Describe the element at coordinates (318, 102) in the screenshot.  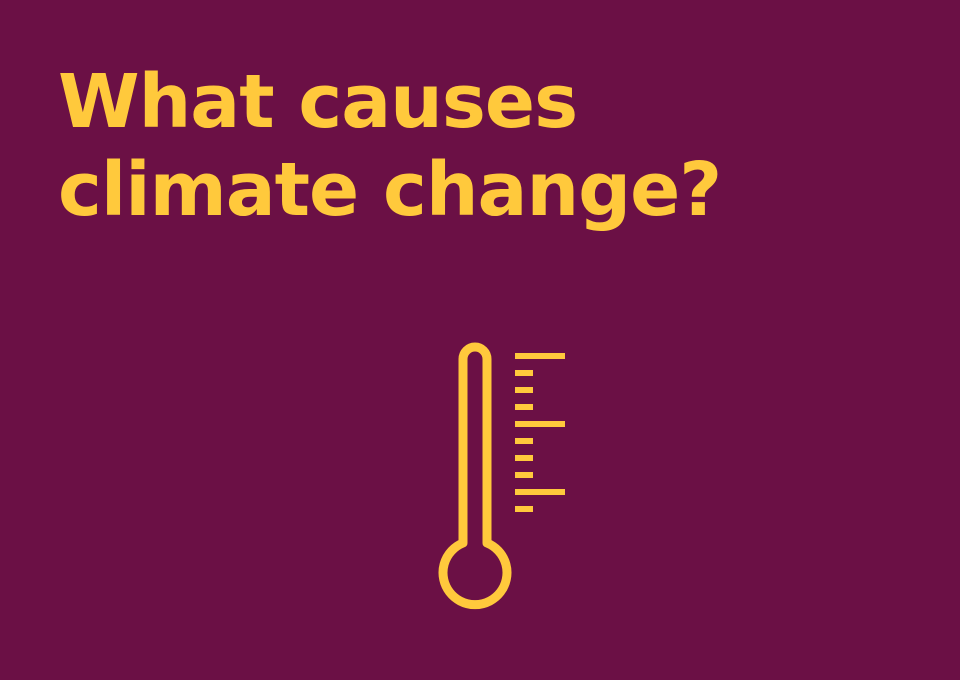
I see `title-line-1: What causes` at that location.